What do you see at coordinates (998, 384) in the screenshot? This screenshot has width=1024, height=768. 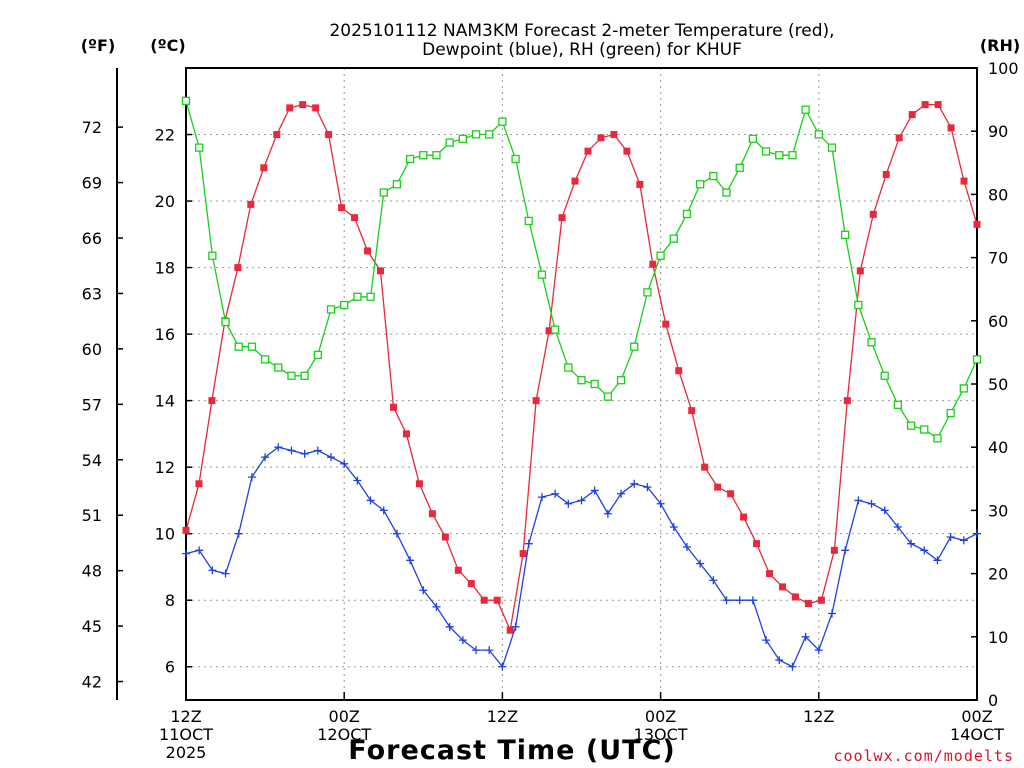 I see `rh-tick-label: 50` at bounding box center [998, 384].